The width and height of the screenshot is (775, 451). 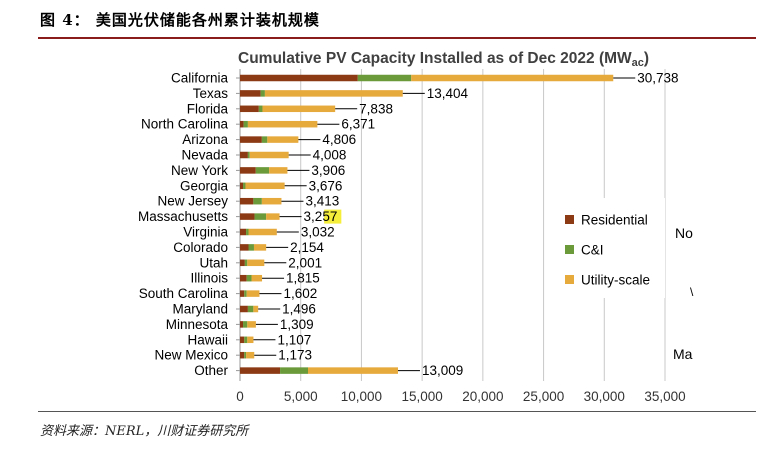 What do you see at coordinates (442, 370) in the screenshot?
I see `total-label: 13,009` at bounding box center [442, 370].